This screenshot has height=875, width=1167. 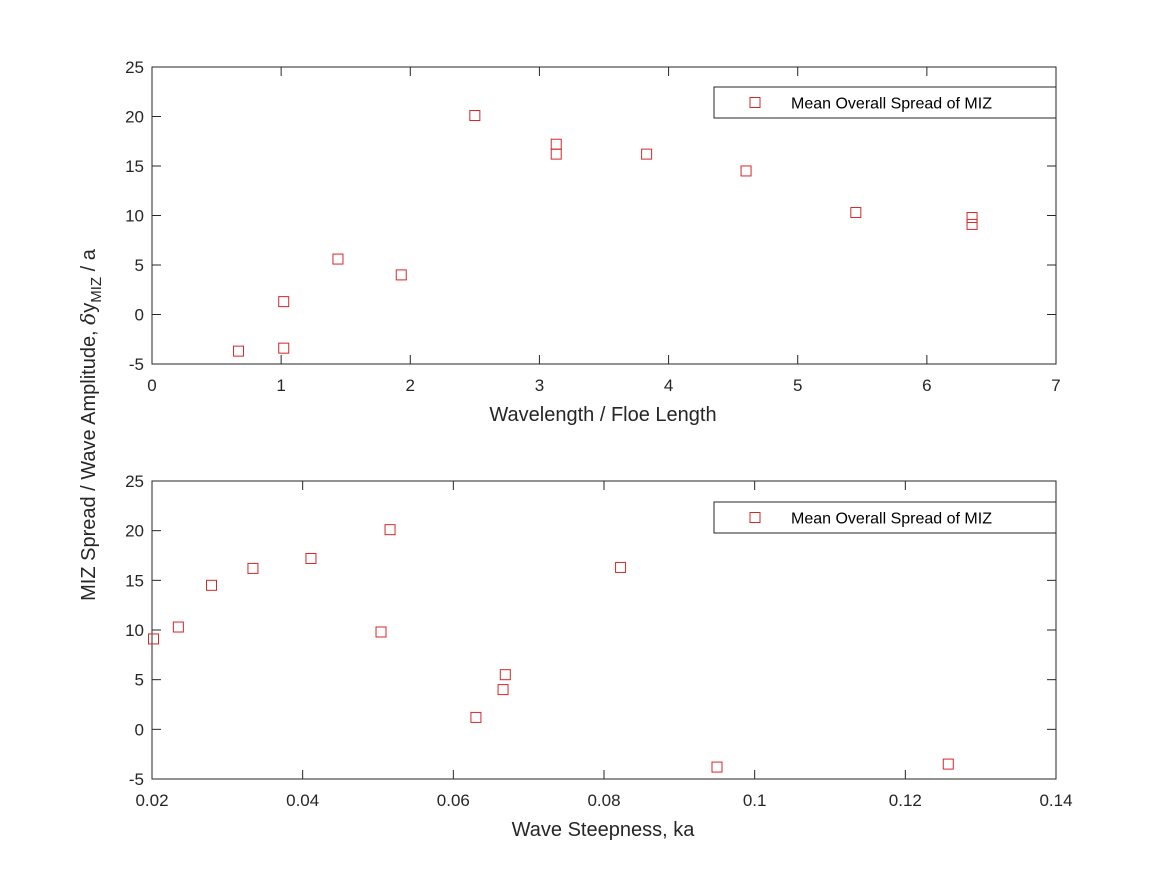 What do you see at coordinates (797, 385) in the screenshot?
I see `x-tick-label: 5` at bounding box center [797, 385].